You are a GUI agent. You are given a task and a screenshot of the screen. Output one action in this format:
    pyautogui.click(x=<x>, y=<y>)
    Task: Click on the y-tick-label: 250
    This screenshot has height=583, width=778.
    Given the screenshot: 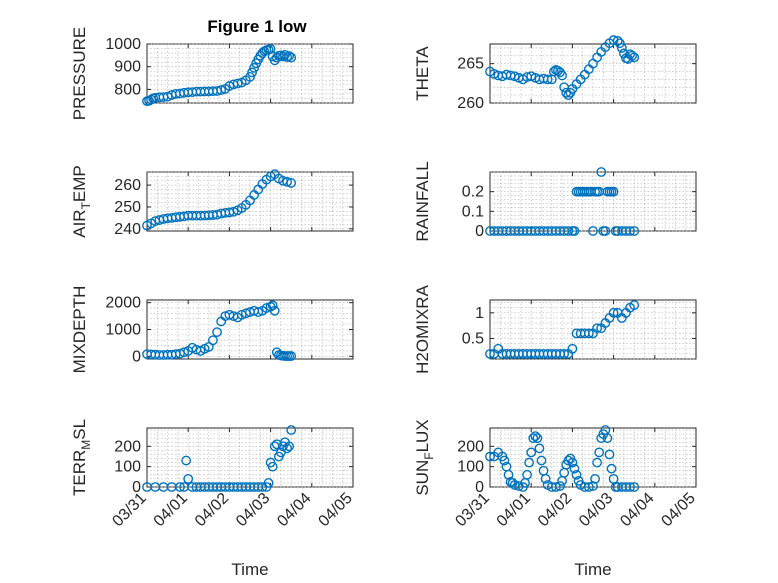 What is the action you would take?
    pyautogui.click(x=127, y=207)
    